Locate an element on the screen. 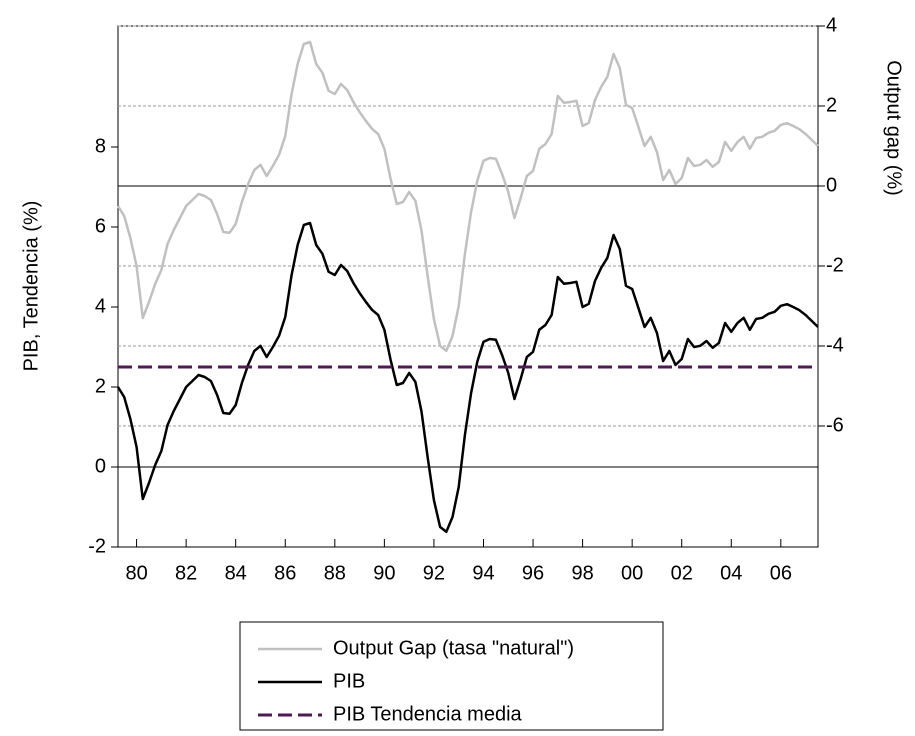 Image resolution: width=915 pixels, height=736 pixels. y2-tick-label: -4 is located at coordinates (835, 345).